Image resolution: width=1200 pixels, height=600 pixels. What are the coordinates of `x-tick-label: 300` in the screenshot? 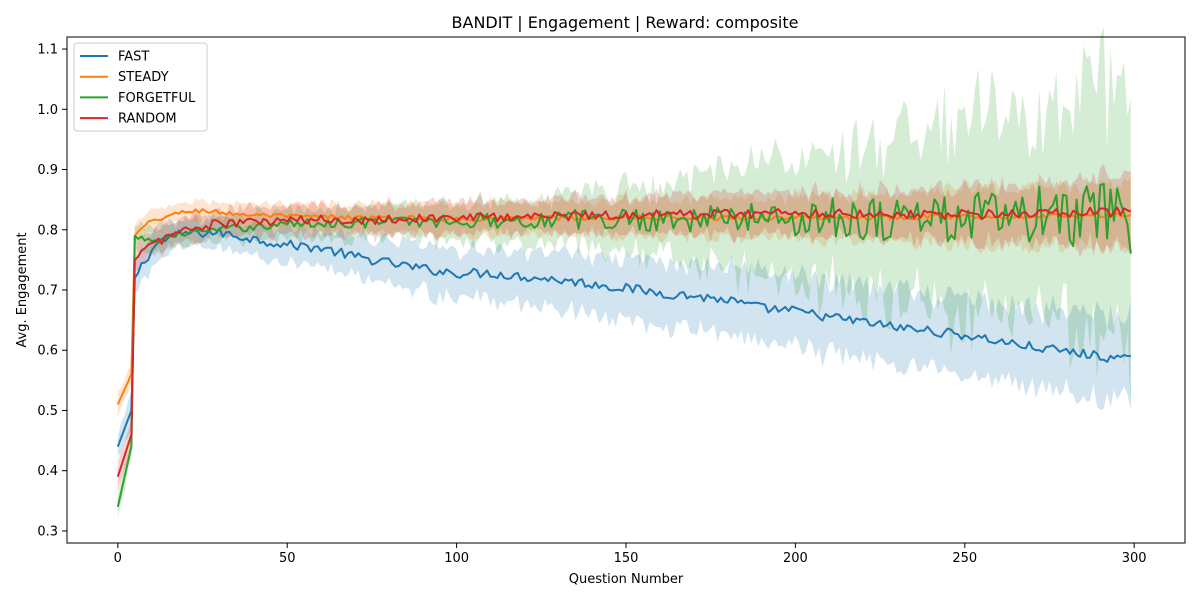 It's located at (1134, 558).